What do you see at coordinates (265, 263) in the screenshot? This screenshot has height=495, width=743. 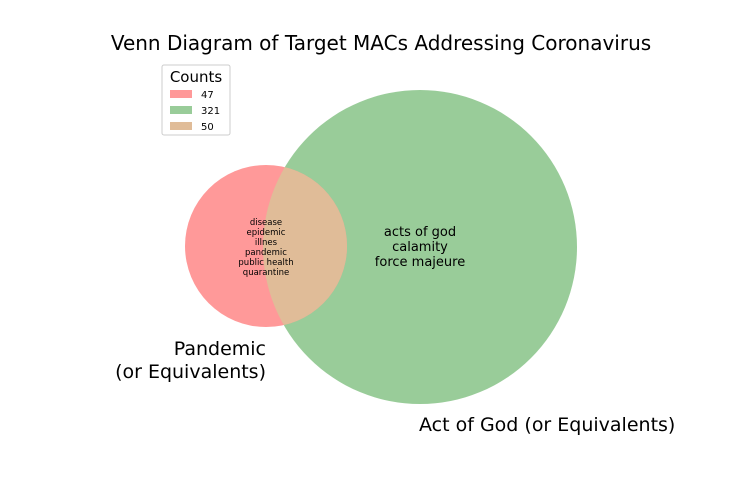 I see `overlap-term: public health` at bounding box center [265, 263].